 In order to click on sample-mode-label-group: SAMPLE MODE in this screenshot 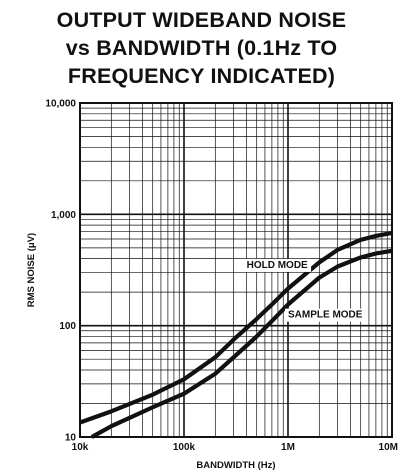, I will do `click(325, 315)`.